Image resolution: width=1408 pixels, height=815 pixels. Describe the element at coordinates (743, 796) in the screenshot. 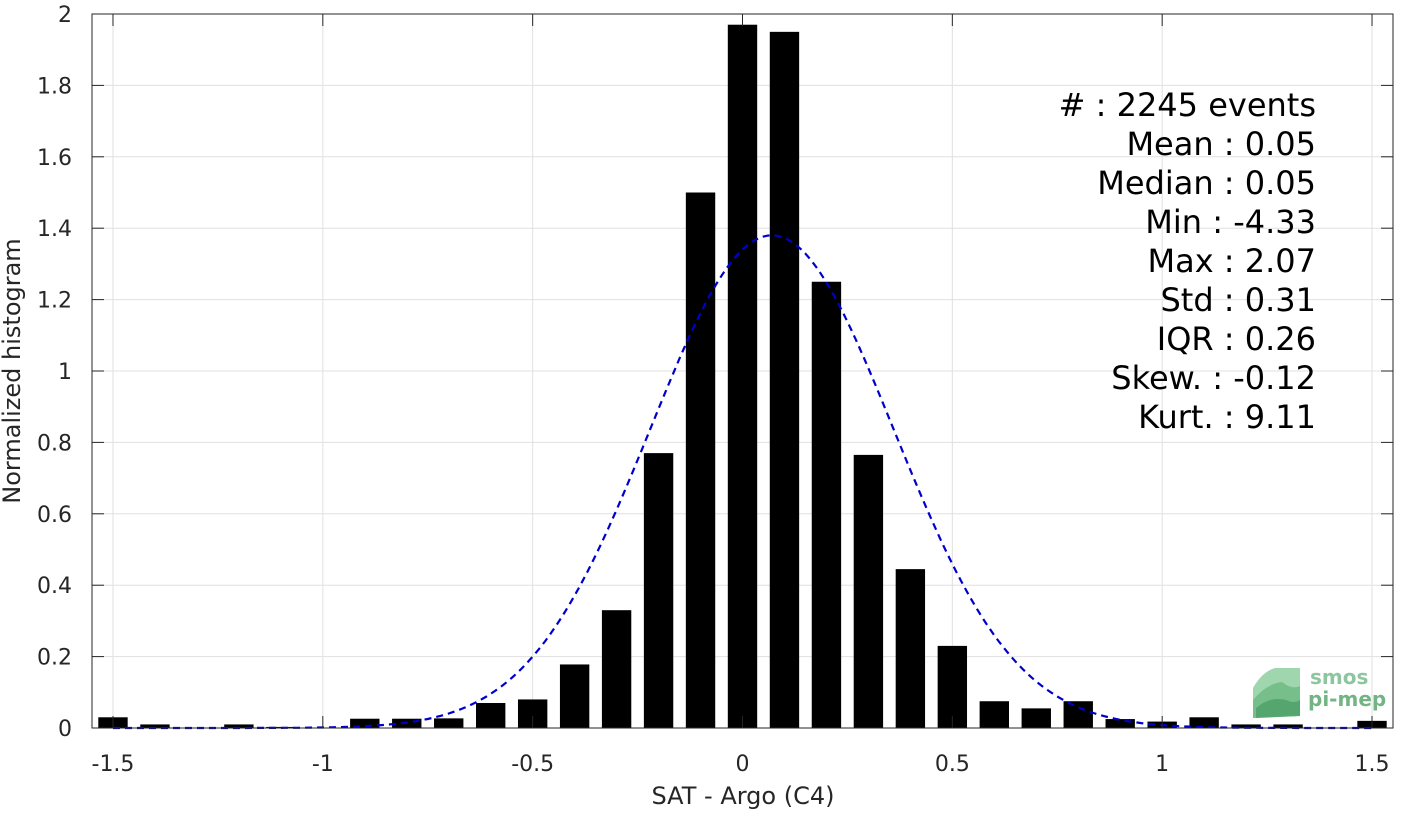

I see `x-axis-label: SAT - Argo (C4)` at that location.